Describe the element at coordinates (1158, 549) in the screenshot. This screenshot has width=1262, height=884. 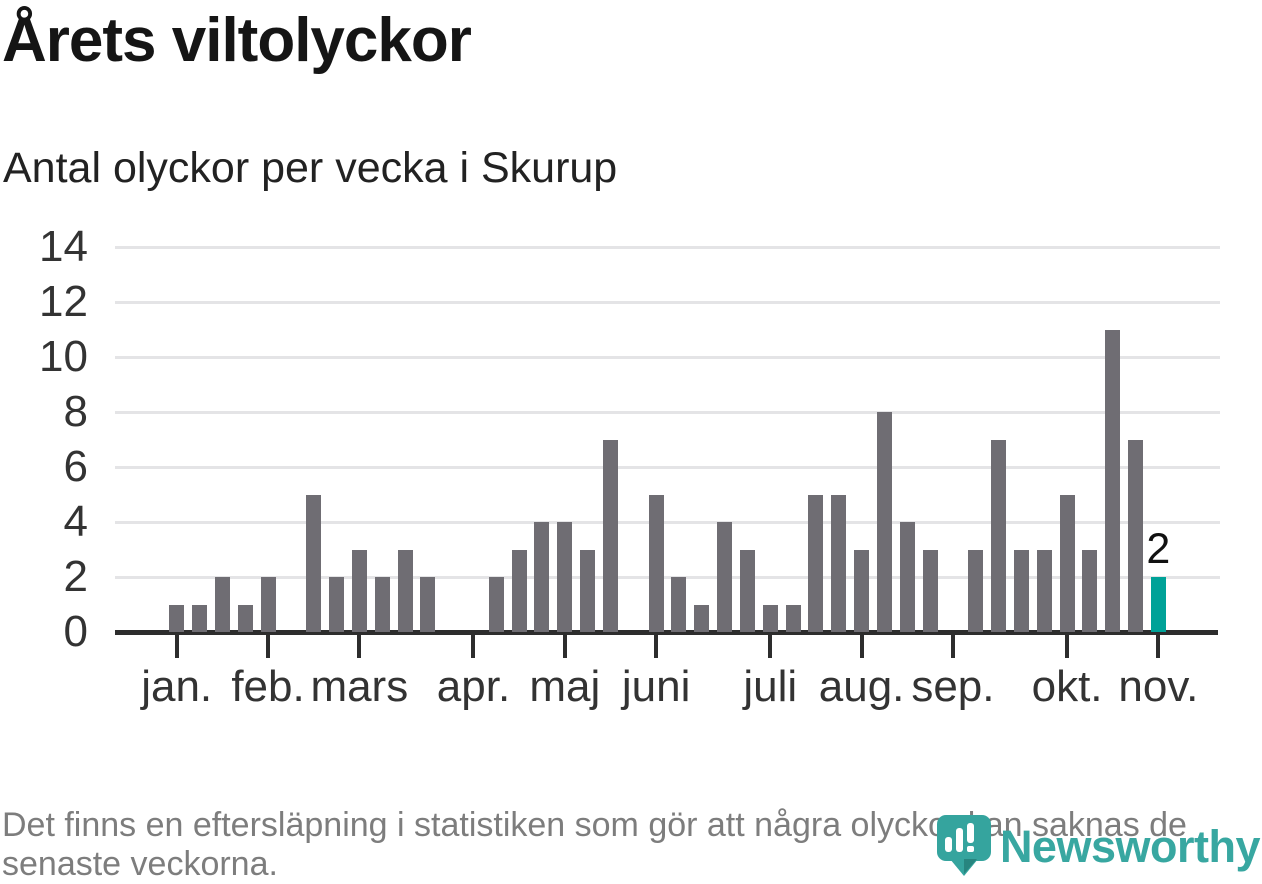
I see `highlight-value-label: 2` at that location.